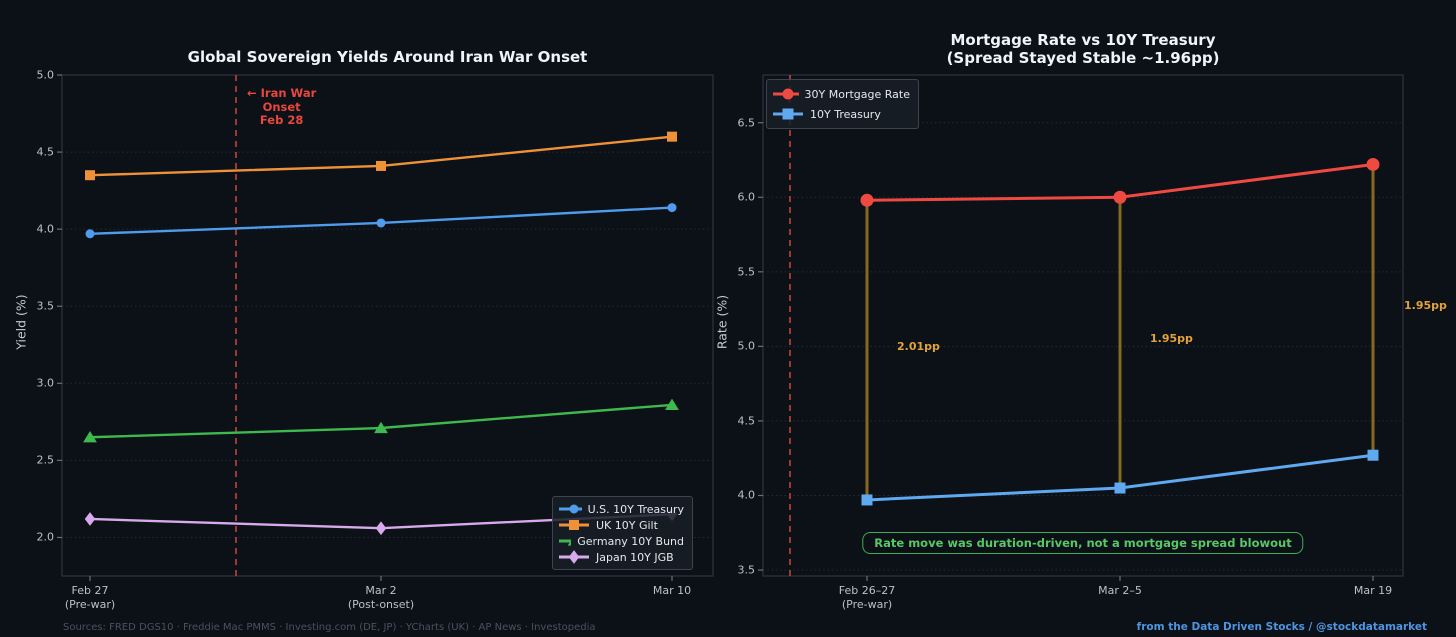 The height and width of the screenshot is (637, 1456). What do you see at coordinates (635, 557) in the screenshot?
I see `legend-item-label: Japan 10Y JGB` at bounding box center [635, 557].